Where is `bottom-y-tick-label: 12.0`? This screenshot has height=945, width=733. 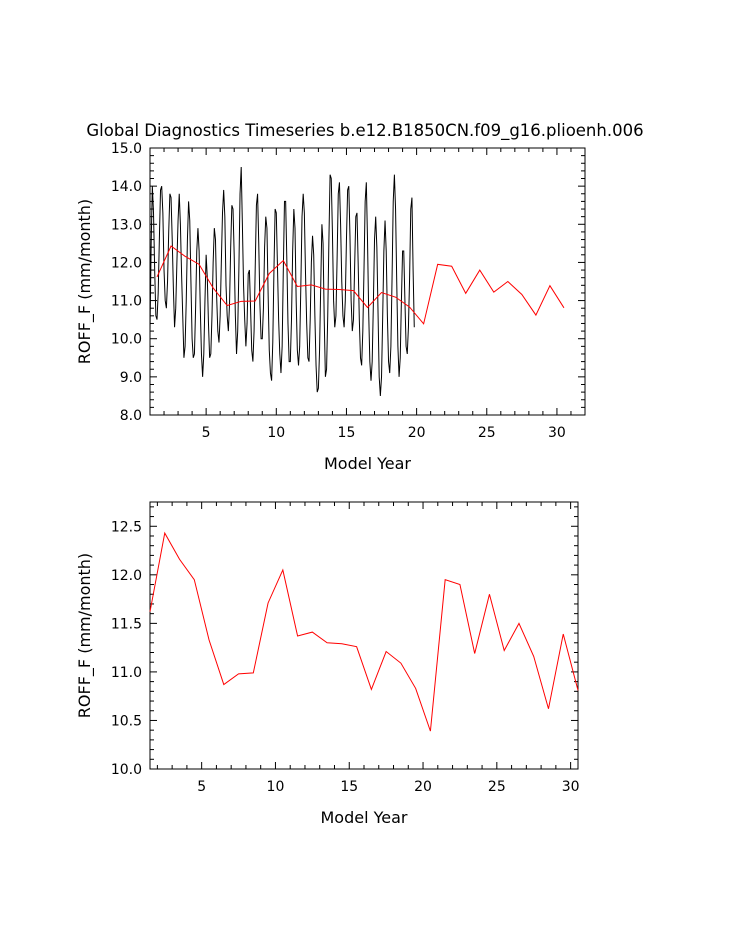
bottom-y-tick-label: 12.0 is located at coordinates (126, 576).